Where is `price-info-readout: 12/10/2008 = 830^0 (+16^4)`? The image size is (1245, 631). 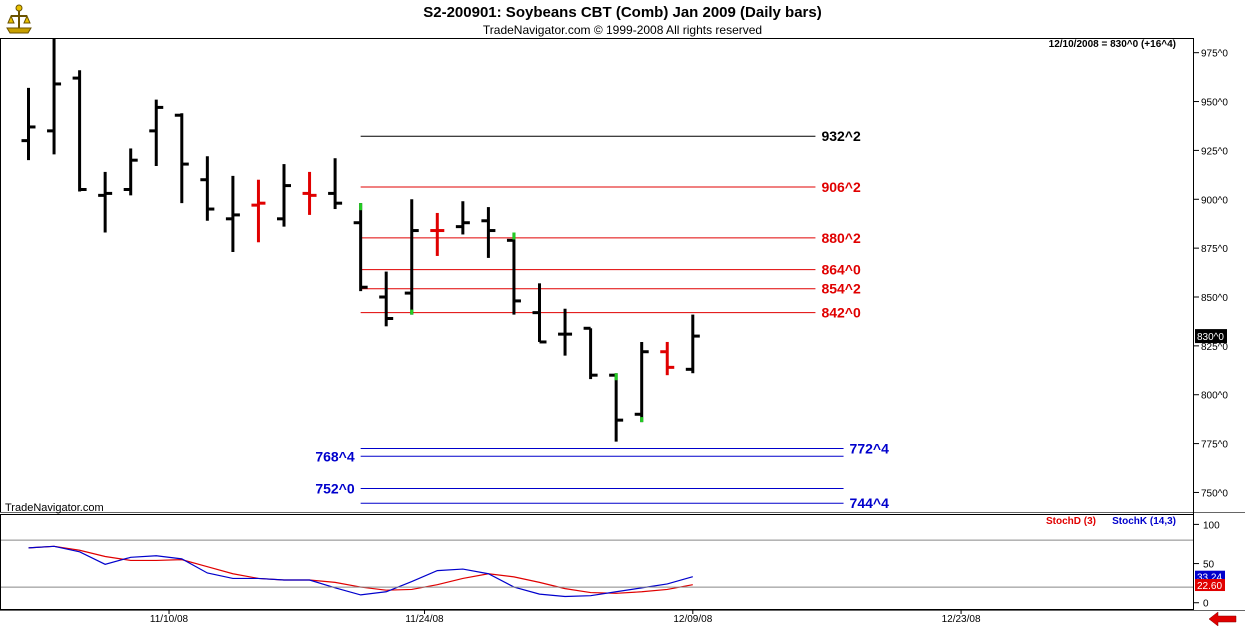
price-info-readout: 12/10/2008 = 830^0 (+16^4) is located at coordinates (1112, 44).